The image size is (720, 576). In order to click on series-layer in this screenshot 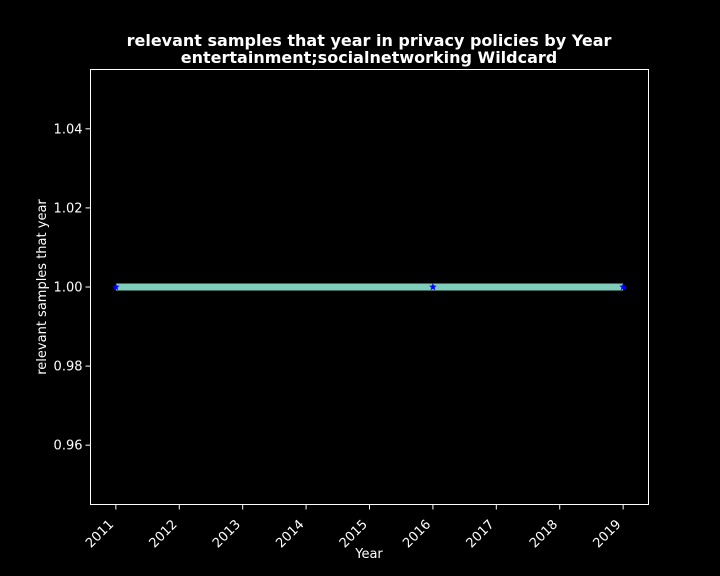, I will do `click(369, 287)`.